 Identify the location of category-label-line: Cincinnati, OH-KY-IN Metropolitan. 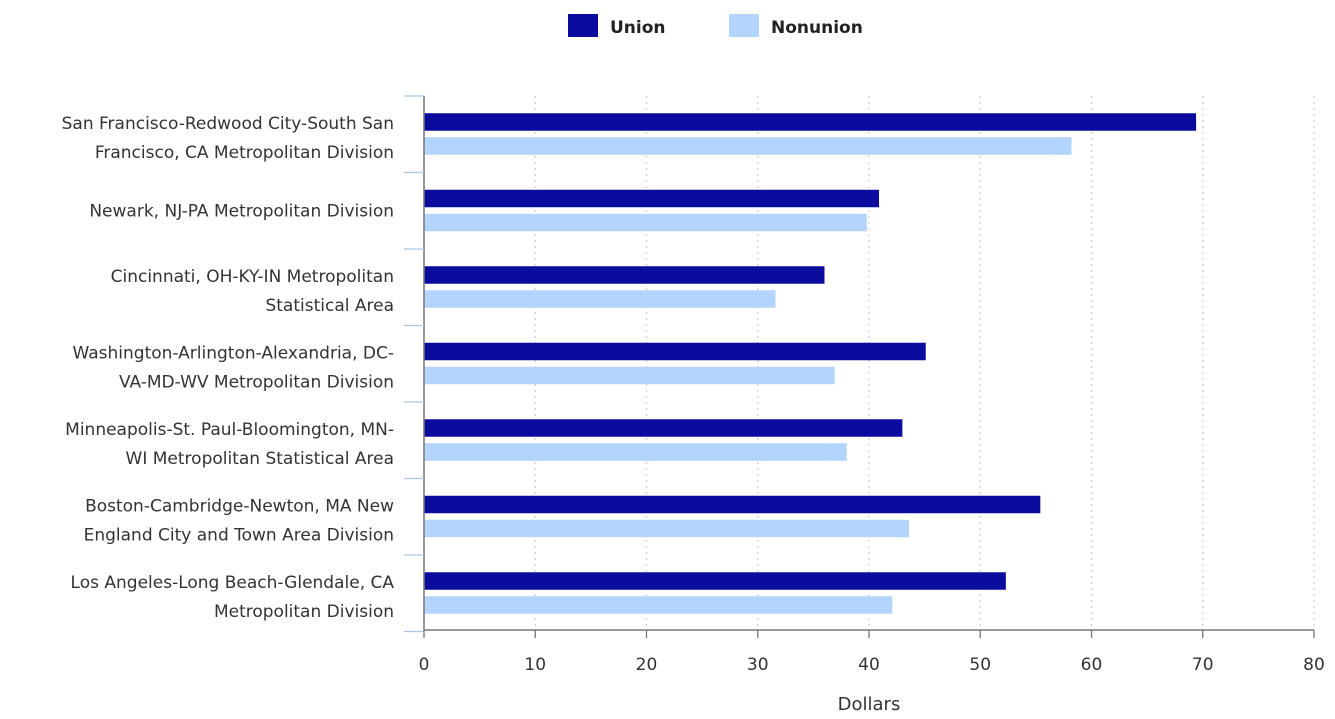
(252, 277).